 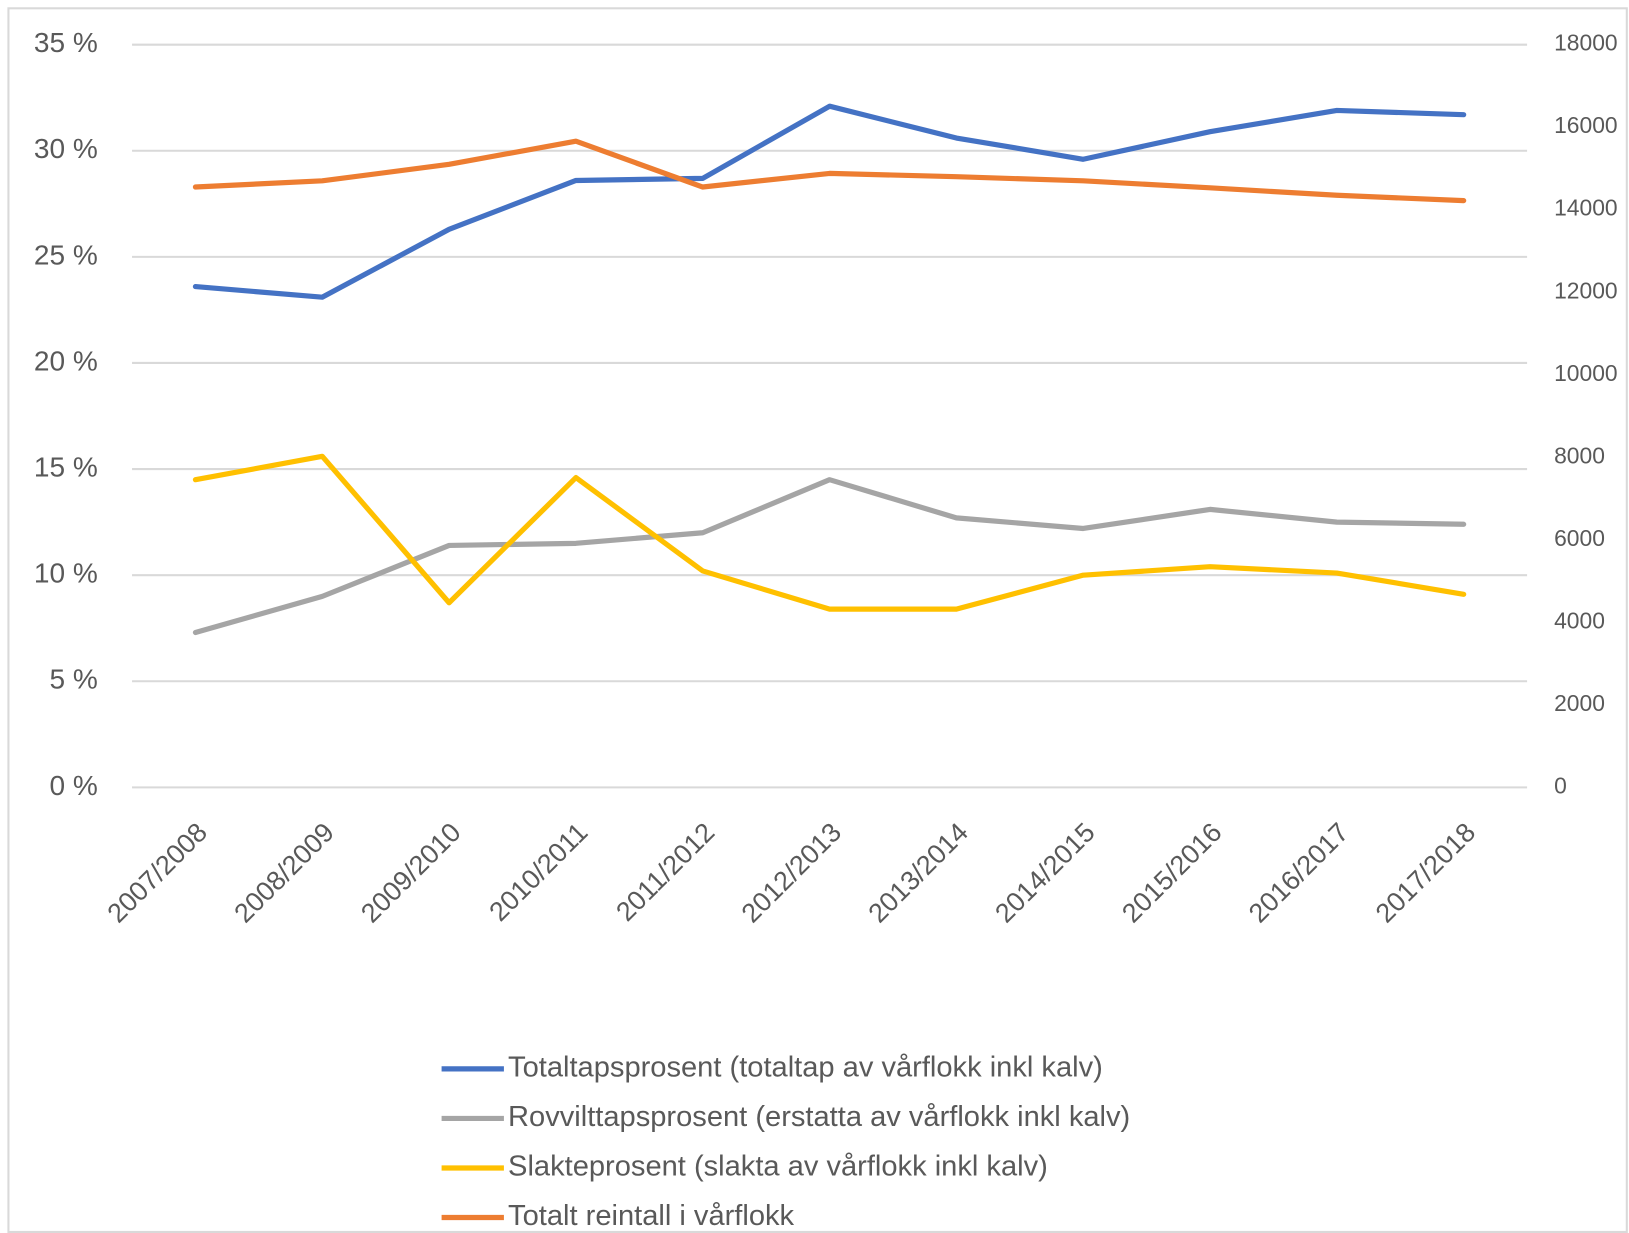 I want to click on y2-tick-label: 18000, so click(x=1586, y=43).